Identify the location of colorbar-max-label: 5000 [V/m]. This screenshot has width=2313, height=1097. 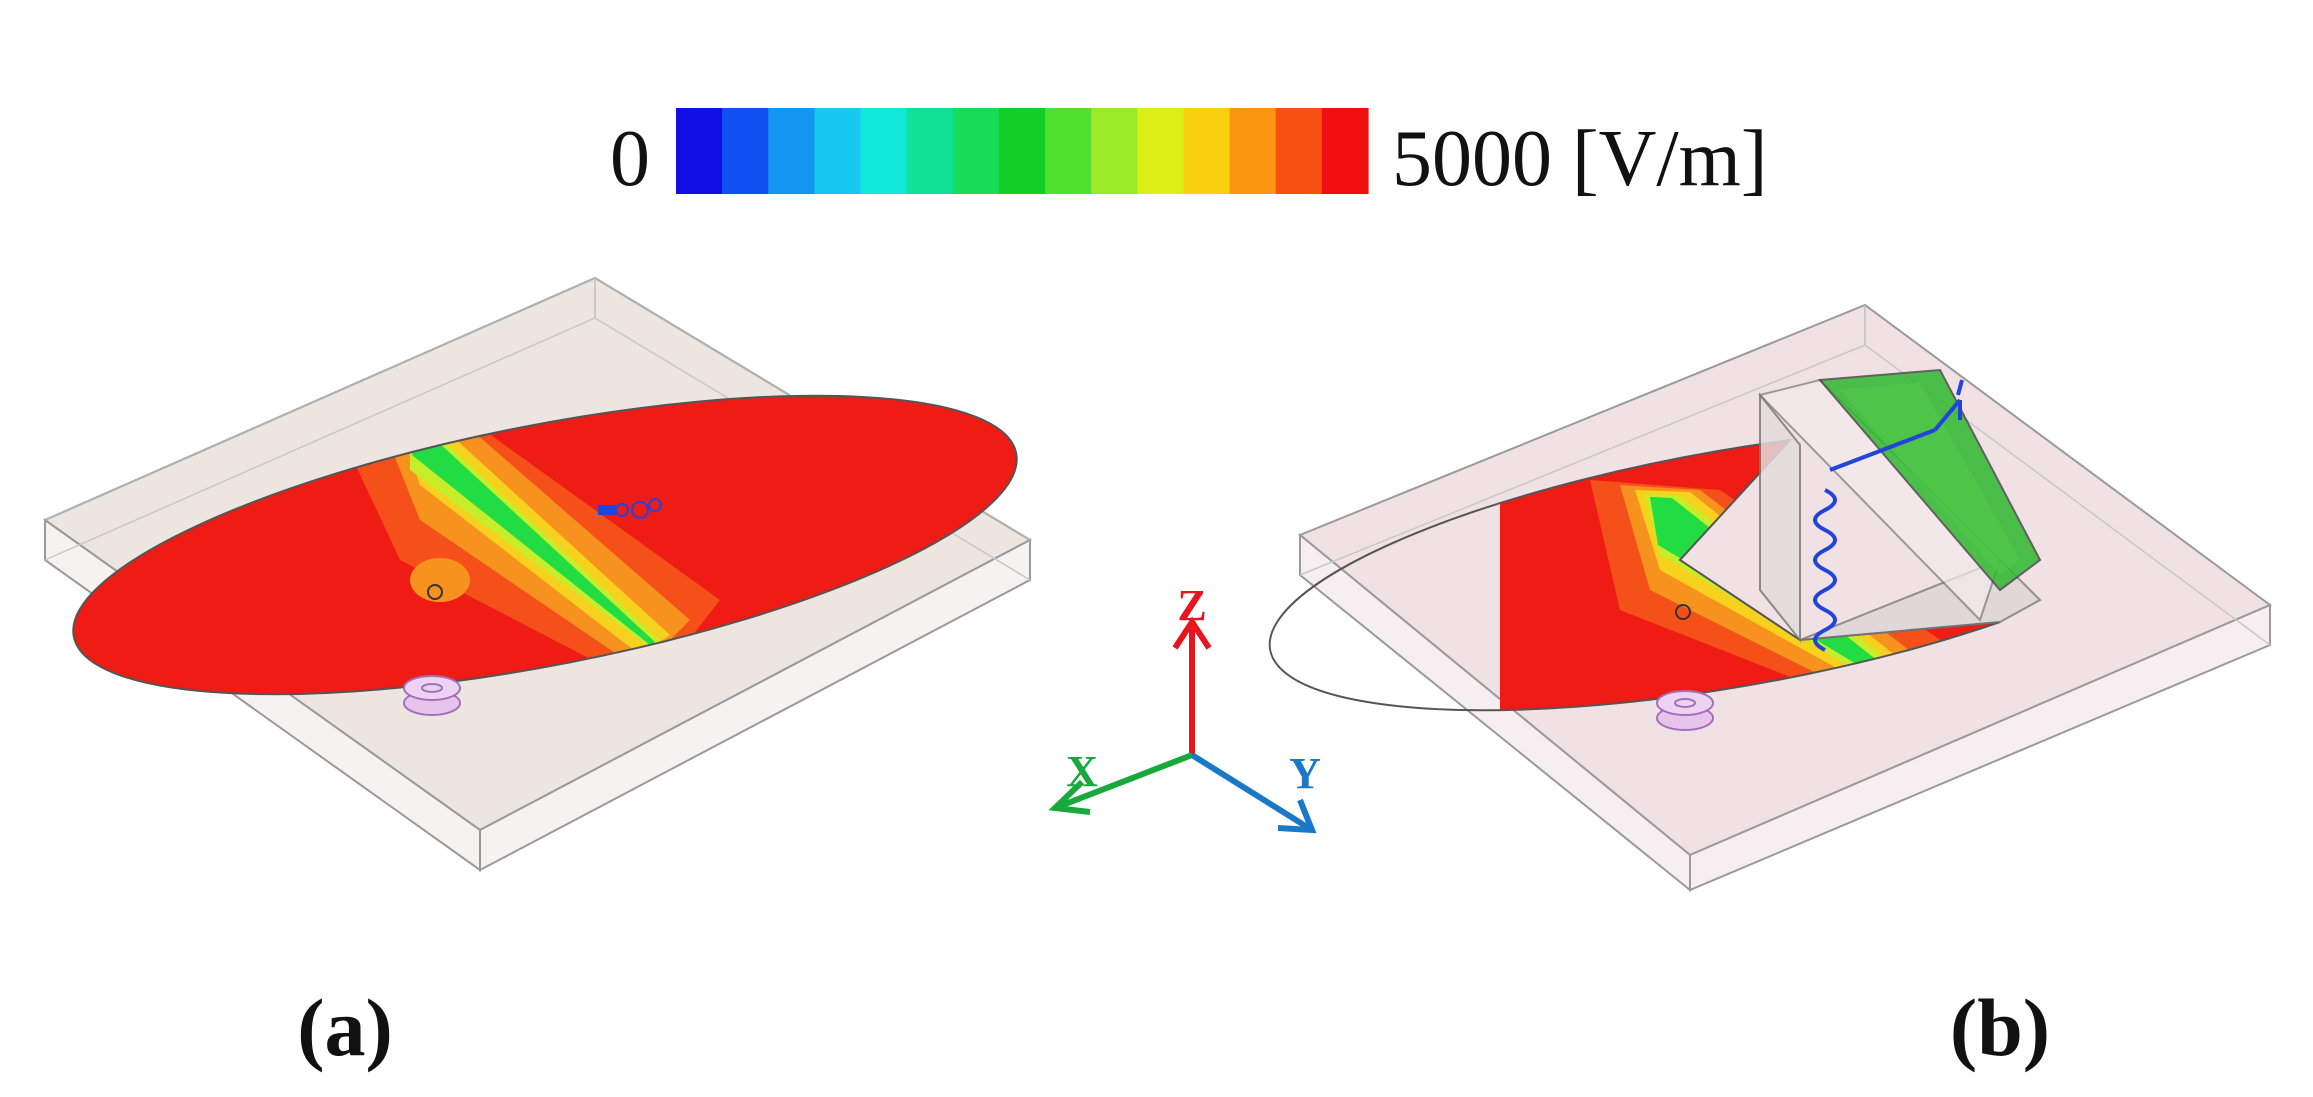
(1580, 159).